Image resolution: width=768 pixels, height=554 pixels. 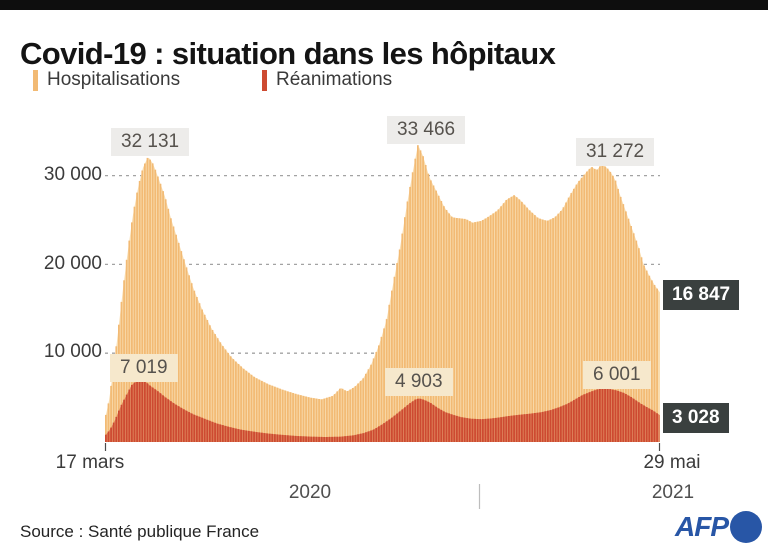 I want to click on y-axis-tick-30000: 30 000, so click(x=72, y=174).